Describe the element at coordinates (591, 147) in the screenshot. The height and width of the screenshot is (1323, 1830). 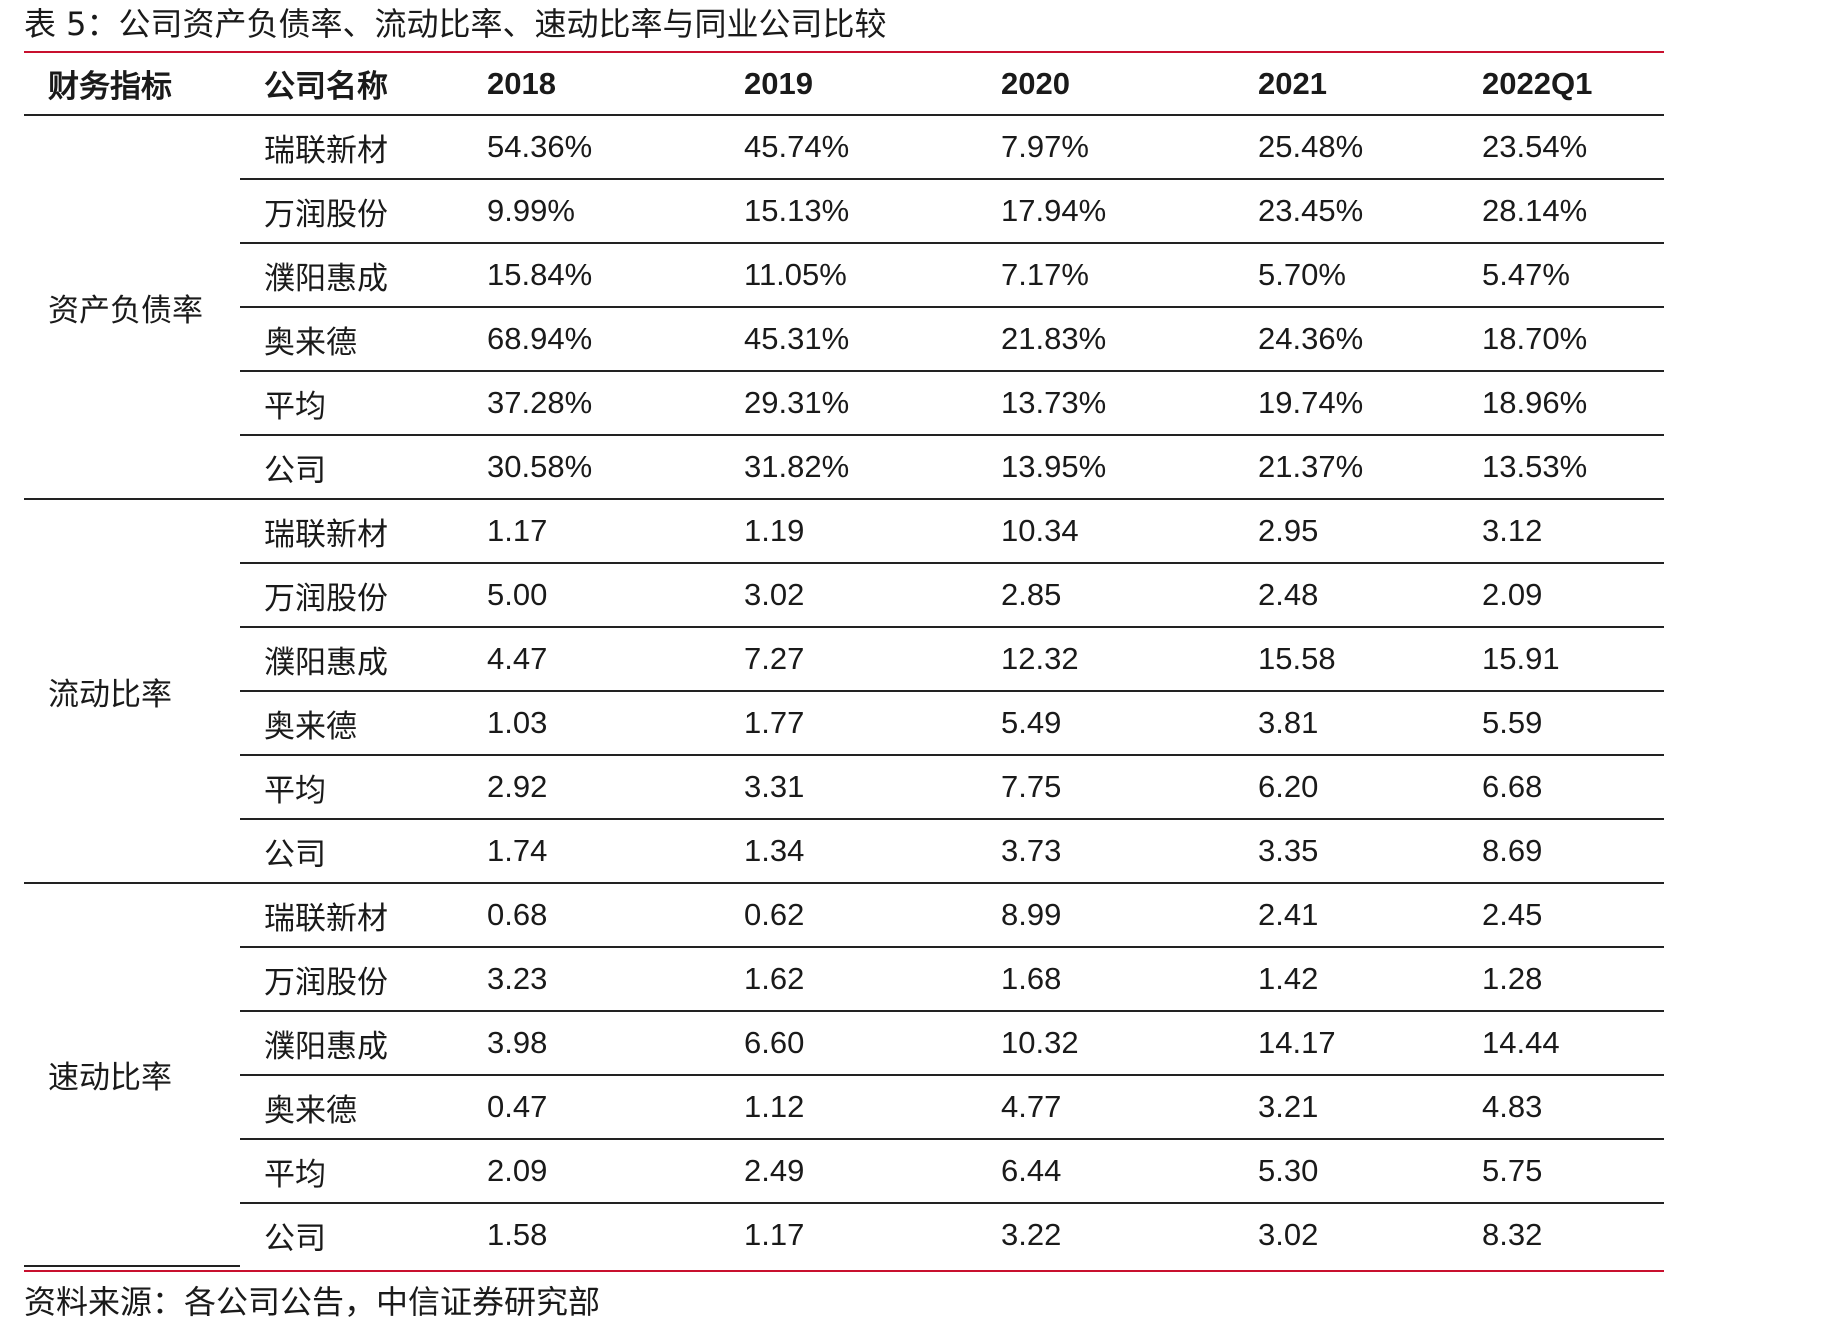
I see `value-cell: 54.36%` at that location.